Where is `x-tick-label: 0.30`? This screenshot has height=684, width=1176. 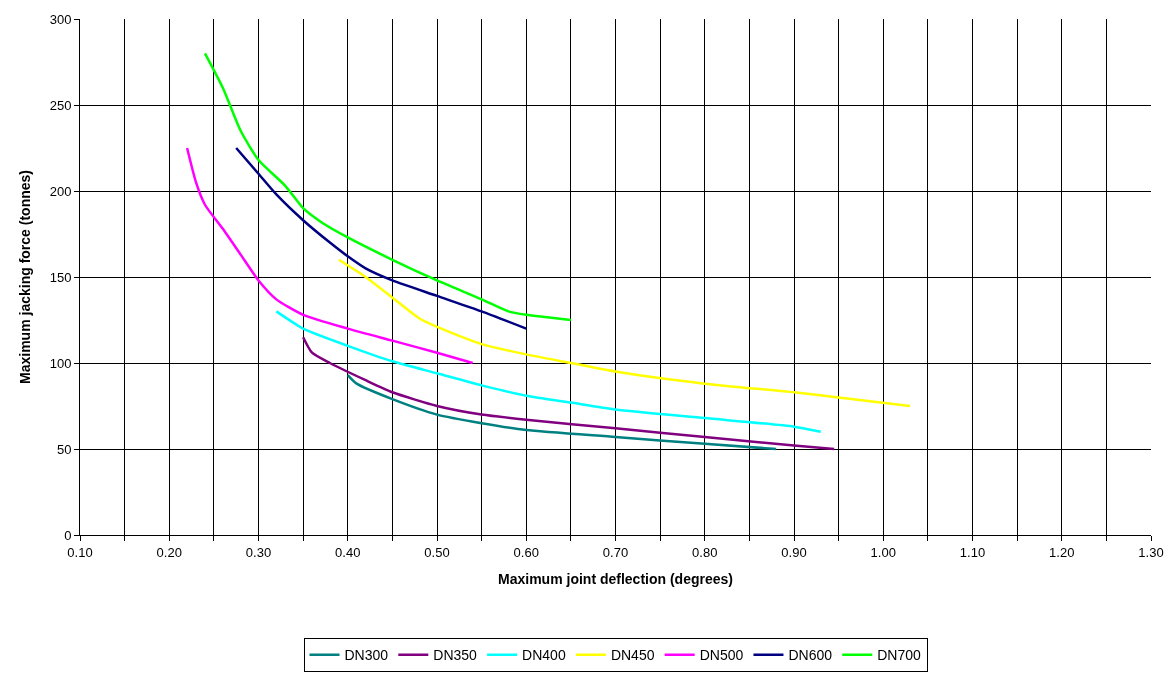 x-tick-label: 0.30 is located at coordinates (258, 552).